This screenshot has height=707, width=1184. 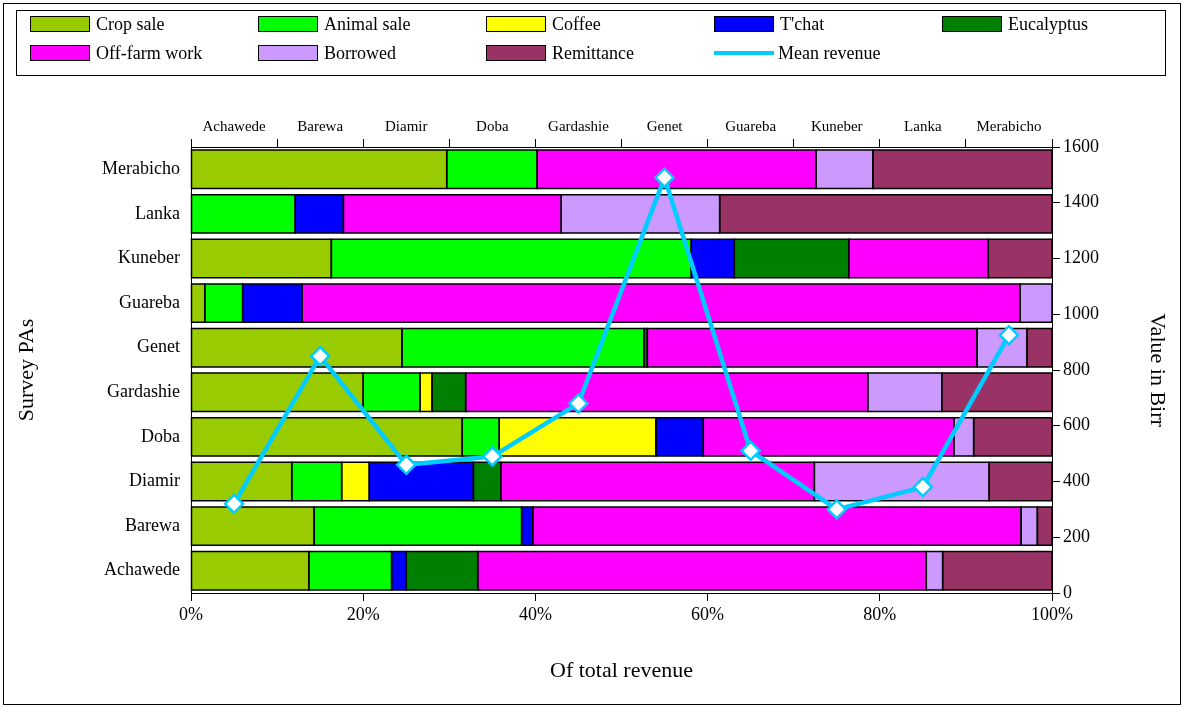 I want to click on y-tick-label: Merabicho, so click(x=141, y=168).